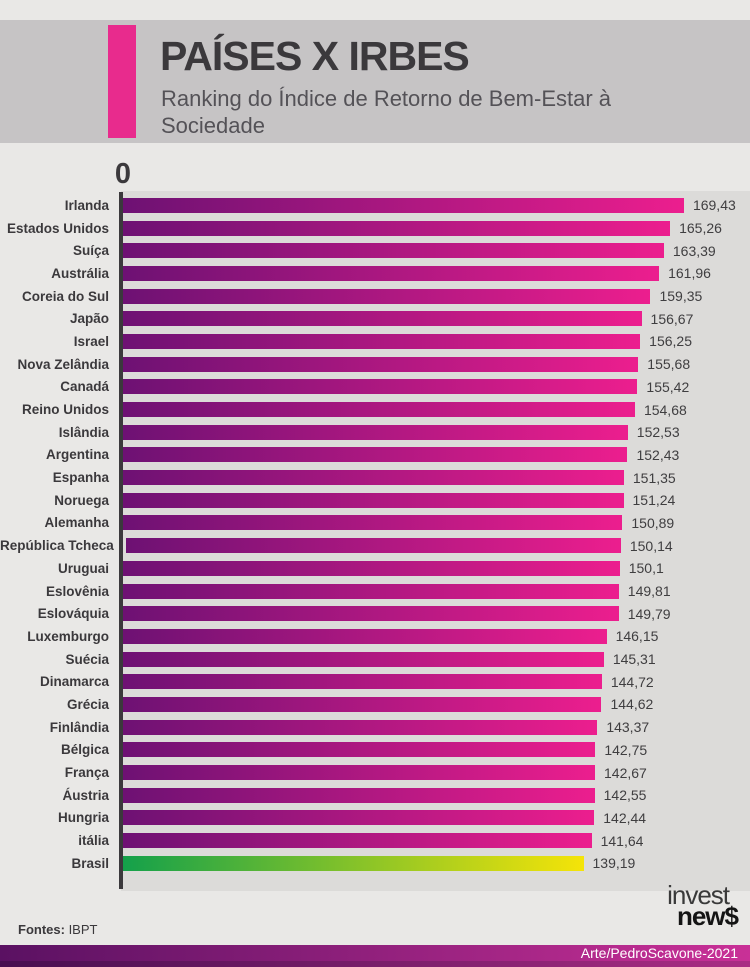 The width and height of the screenshot is (750, 967). I want to click on value-label: 161,96, so click(689, 273).